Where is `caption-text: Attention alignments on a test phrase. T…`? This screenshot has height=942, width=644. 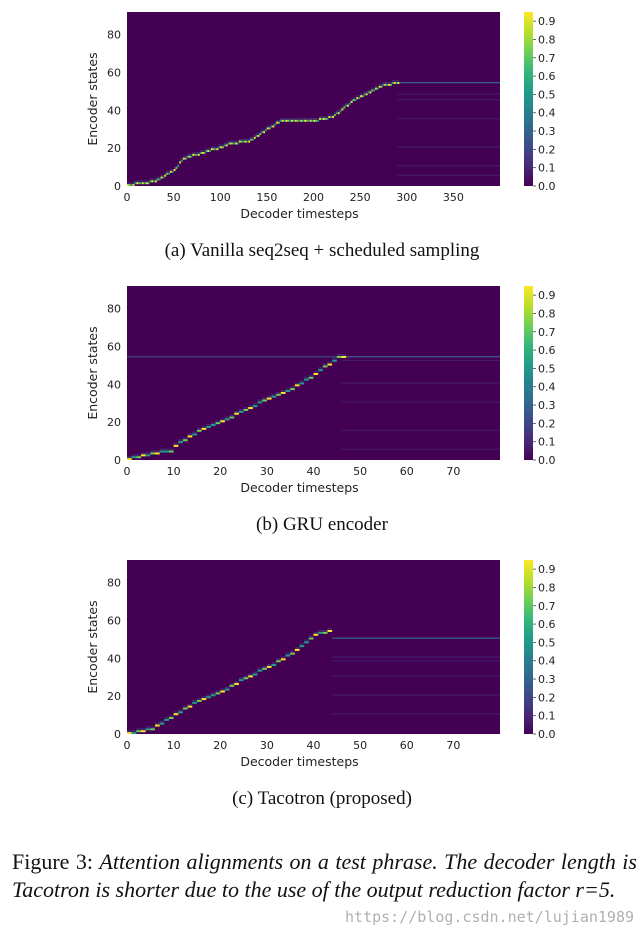 caption-text: Attention alignments on a test phrase. T… is located at coordinates (324, 875).